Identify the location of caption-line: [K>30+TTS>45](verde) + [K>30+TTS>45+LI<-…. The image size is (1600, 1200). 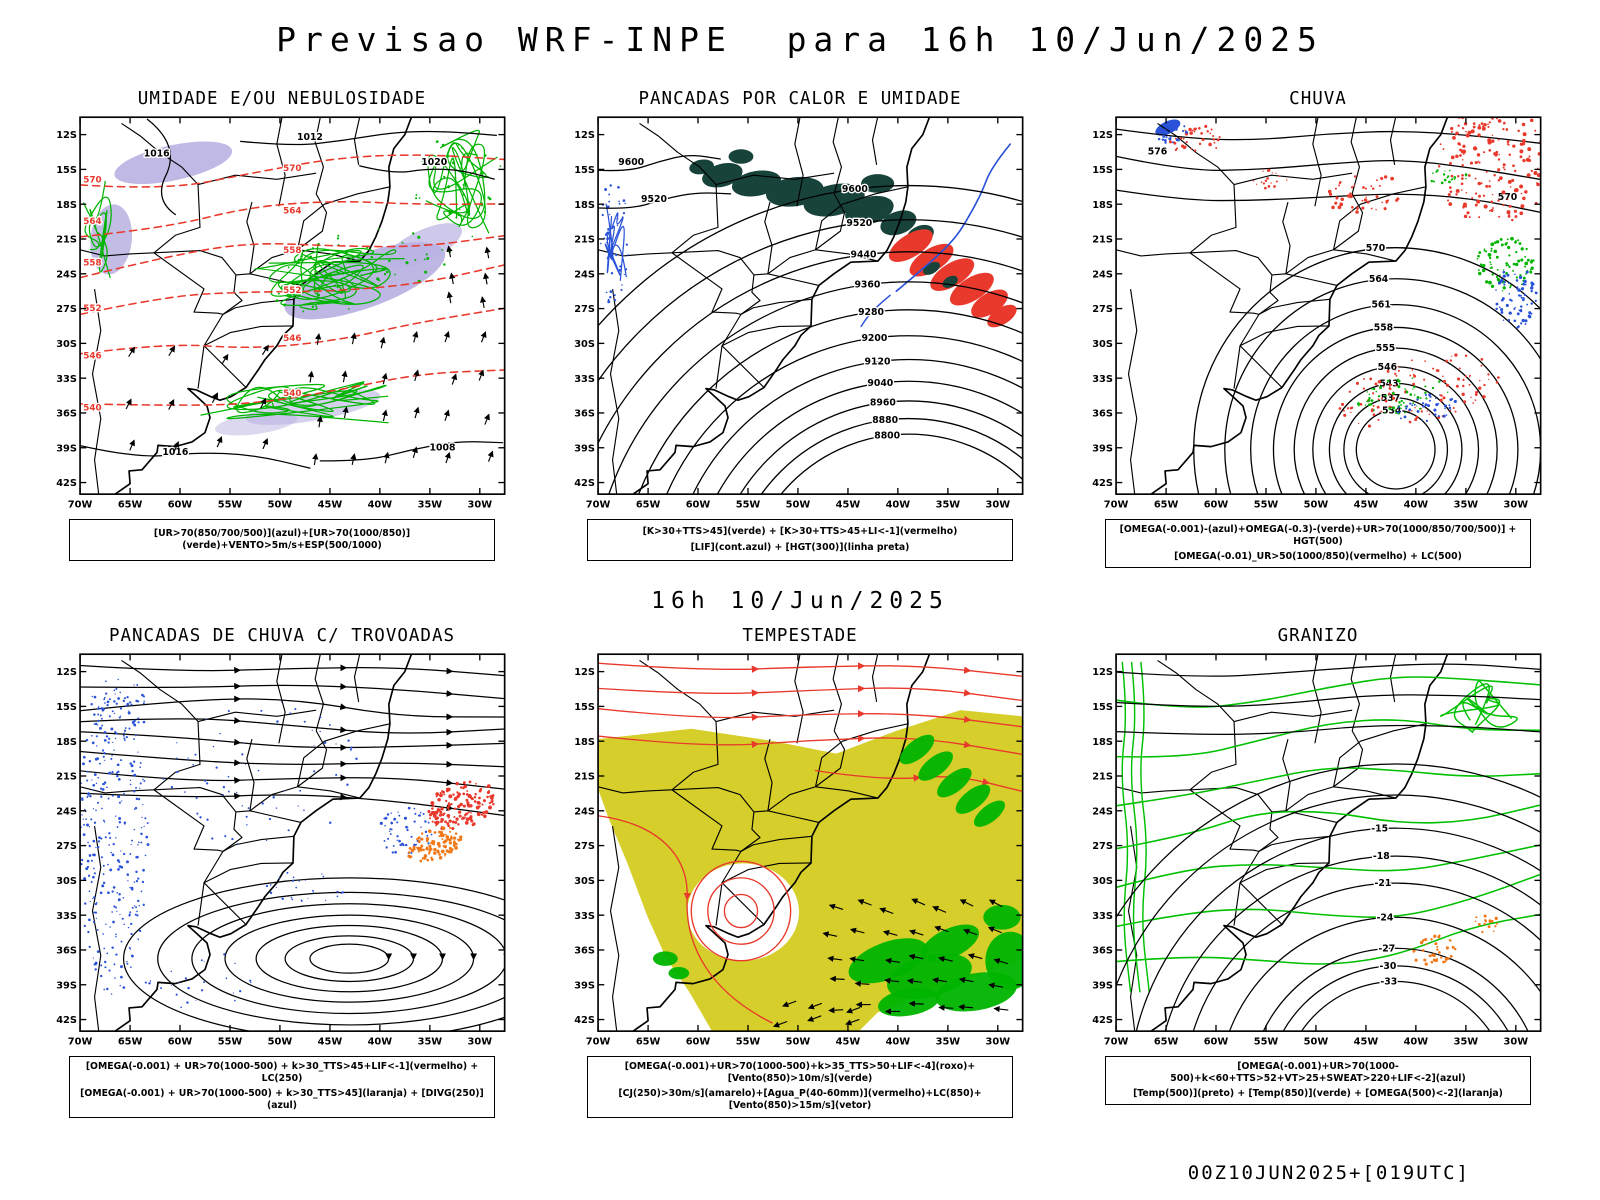
(800, 532).